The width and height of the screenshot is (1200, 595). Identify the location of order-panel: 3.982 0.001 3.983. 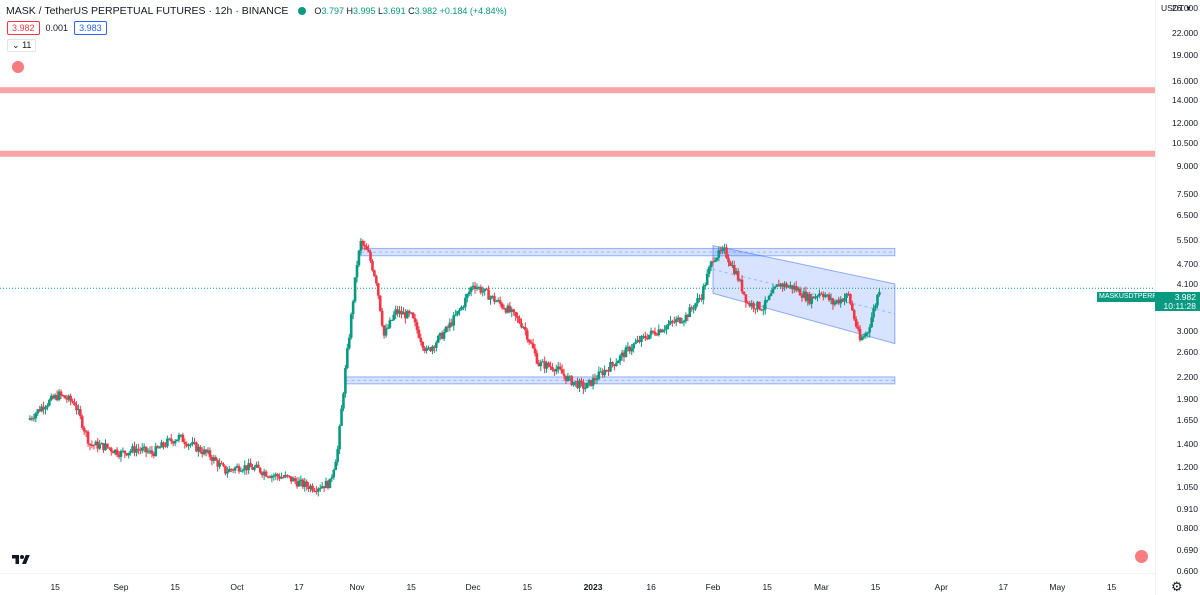
(57, 28).